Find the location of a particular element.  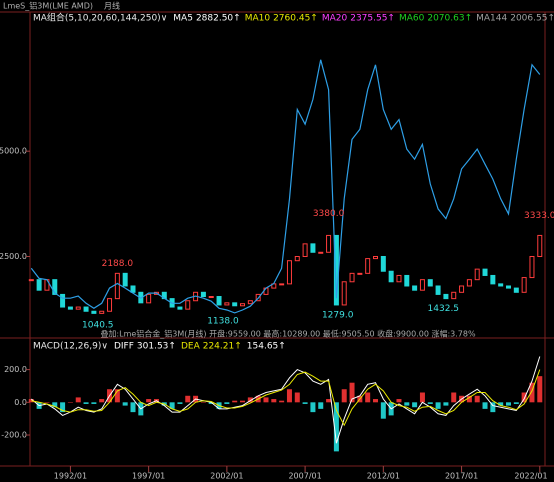

x-tick-label: 2012/01 is located at coordinates (383, 476).